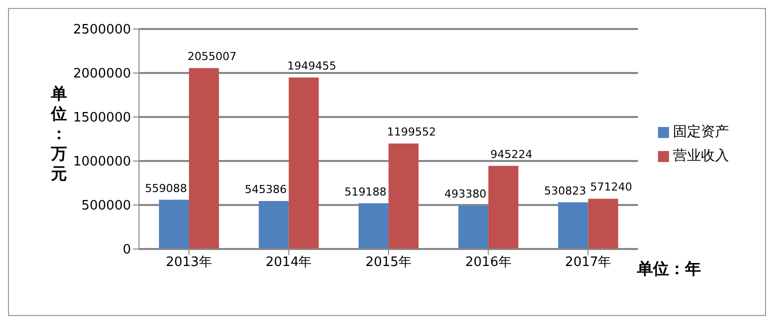 The width and height of the screenshot is (774, 324). What do you see at coordinates (411, 131) in the screenshot?
I see `data-label: 1199552` at bounding box center [411, 131].